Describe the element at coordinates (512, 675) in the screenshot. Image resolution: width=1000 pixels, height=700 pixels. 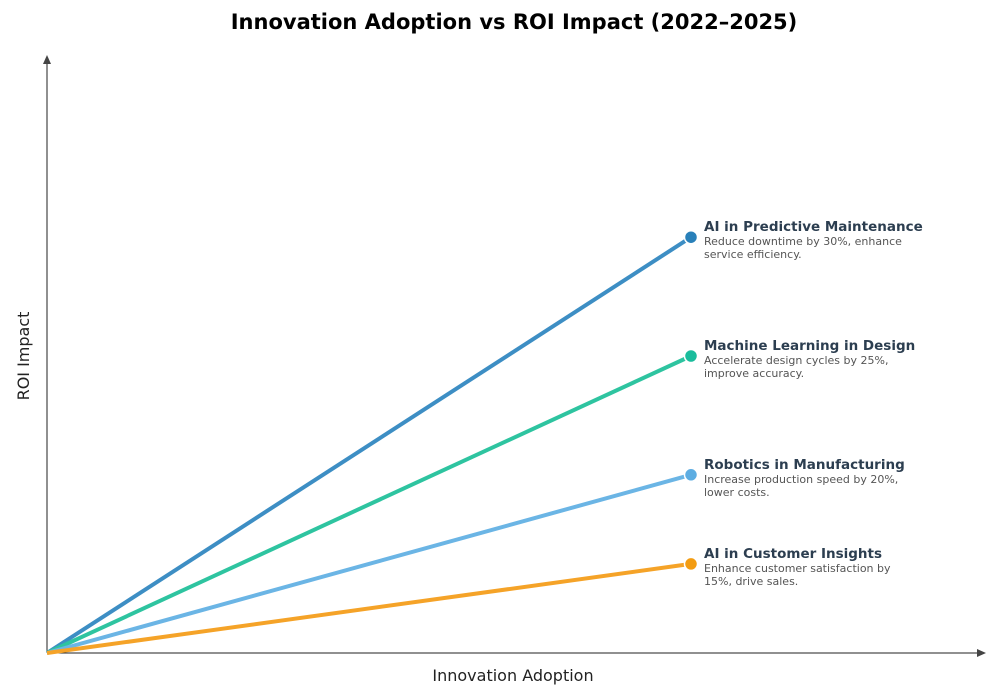
I see `x-axis-label: Innovation Adoption` at that location.